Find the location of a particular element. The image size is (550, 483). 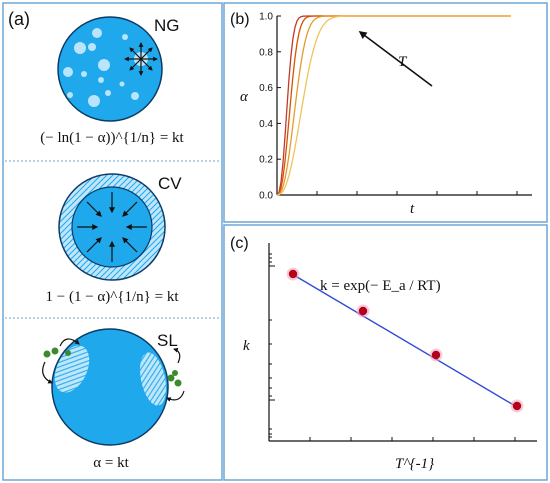

surface-layer-diagram: SL is located at coordinates (113, 387).